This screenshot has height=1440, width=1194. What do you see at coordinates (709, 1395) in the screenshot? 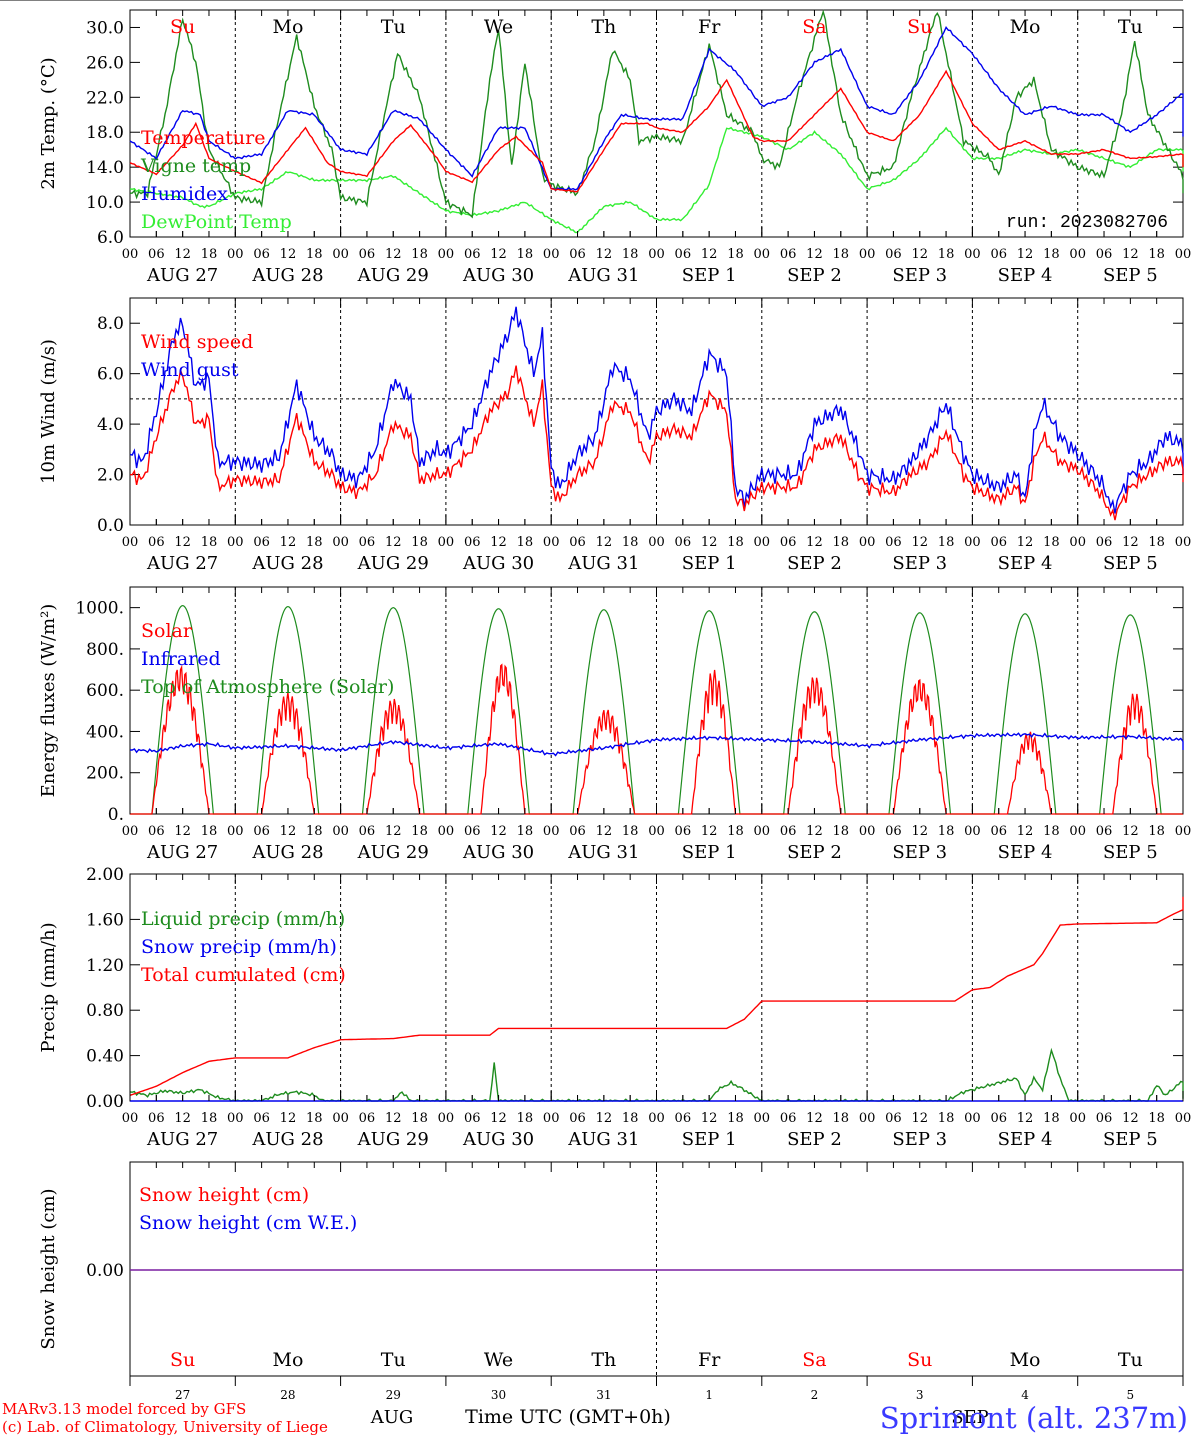
I see `day-number: 1` at bounding box center [709, 1395].